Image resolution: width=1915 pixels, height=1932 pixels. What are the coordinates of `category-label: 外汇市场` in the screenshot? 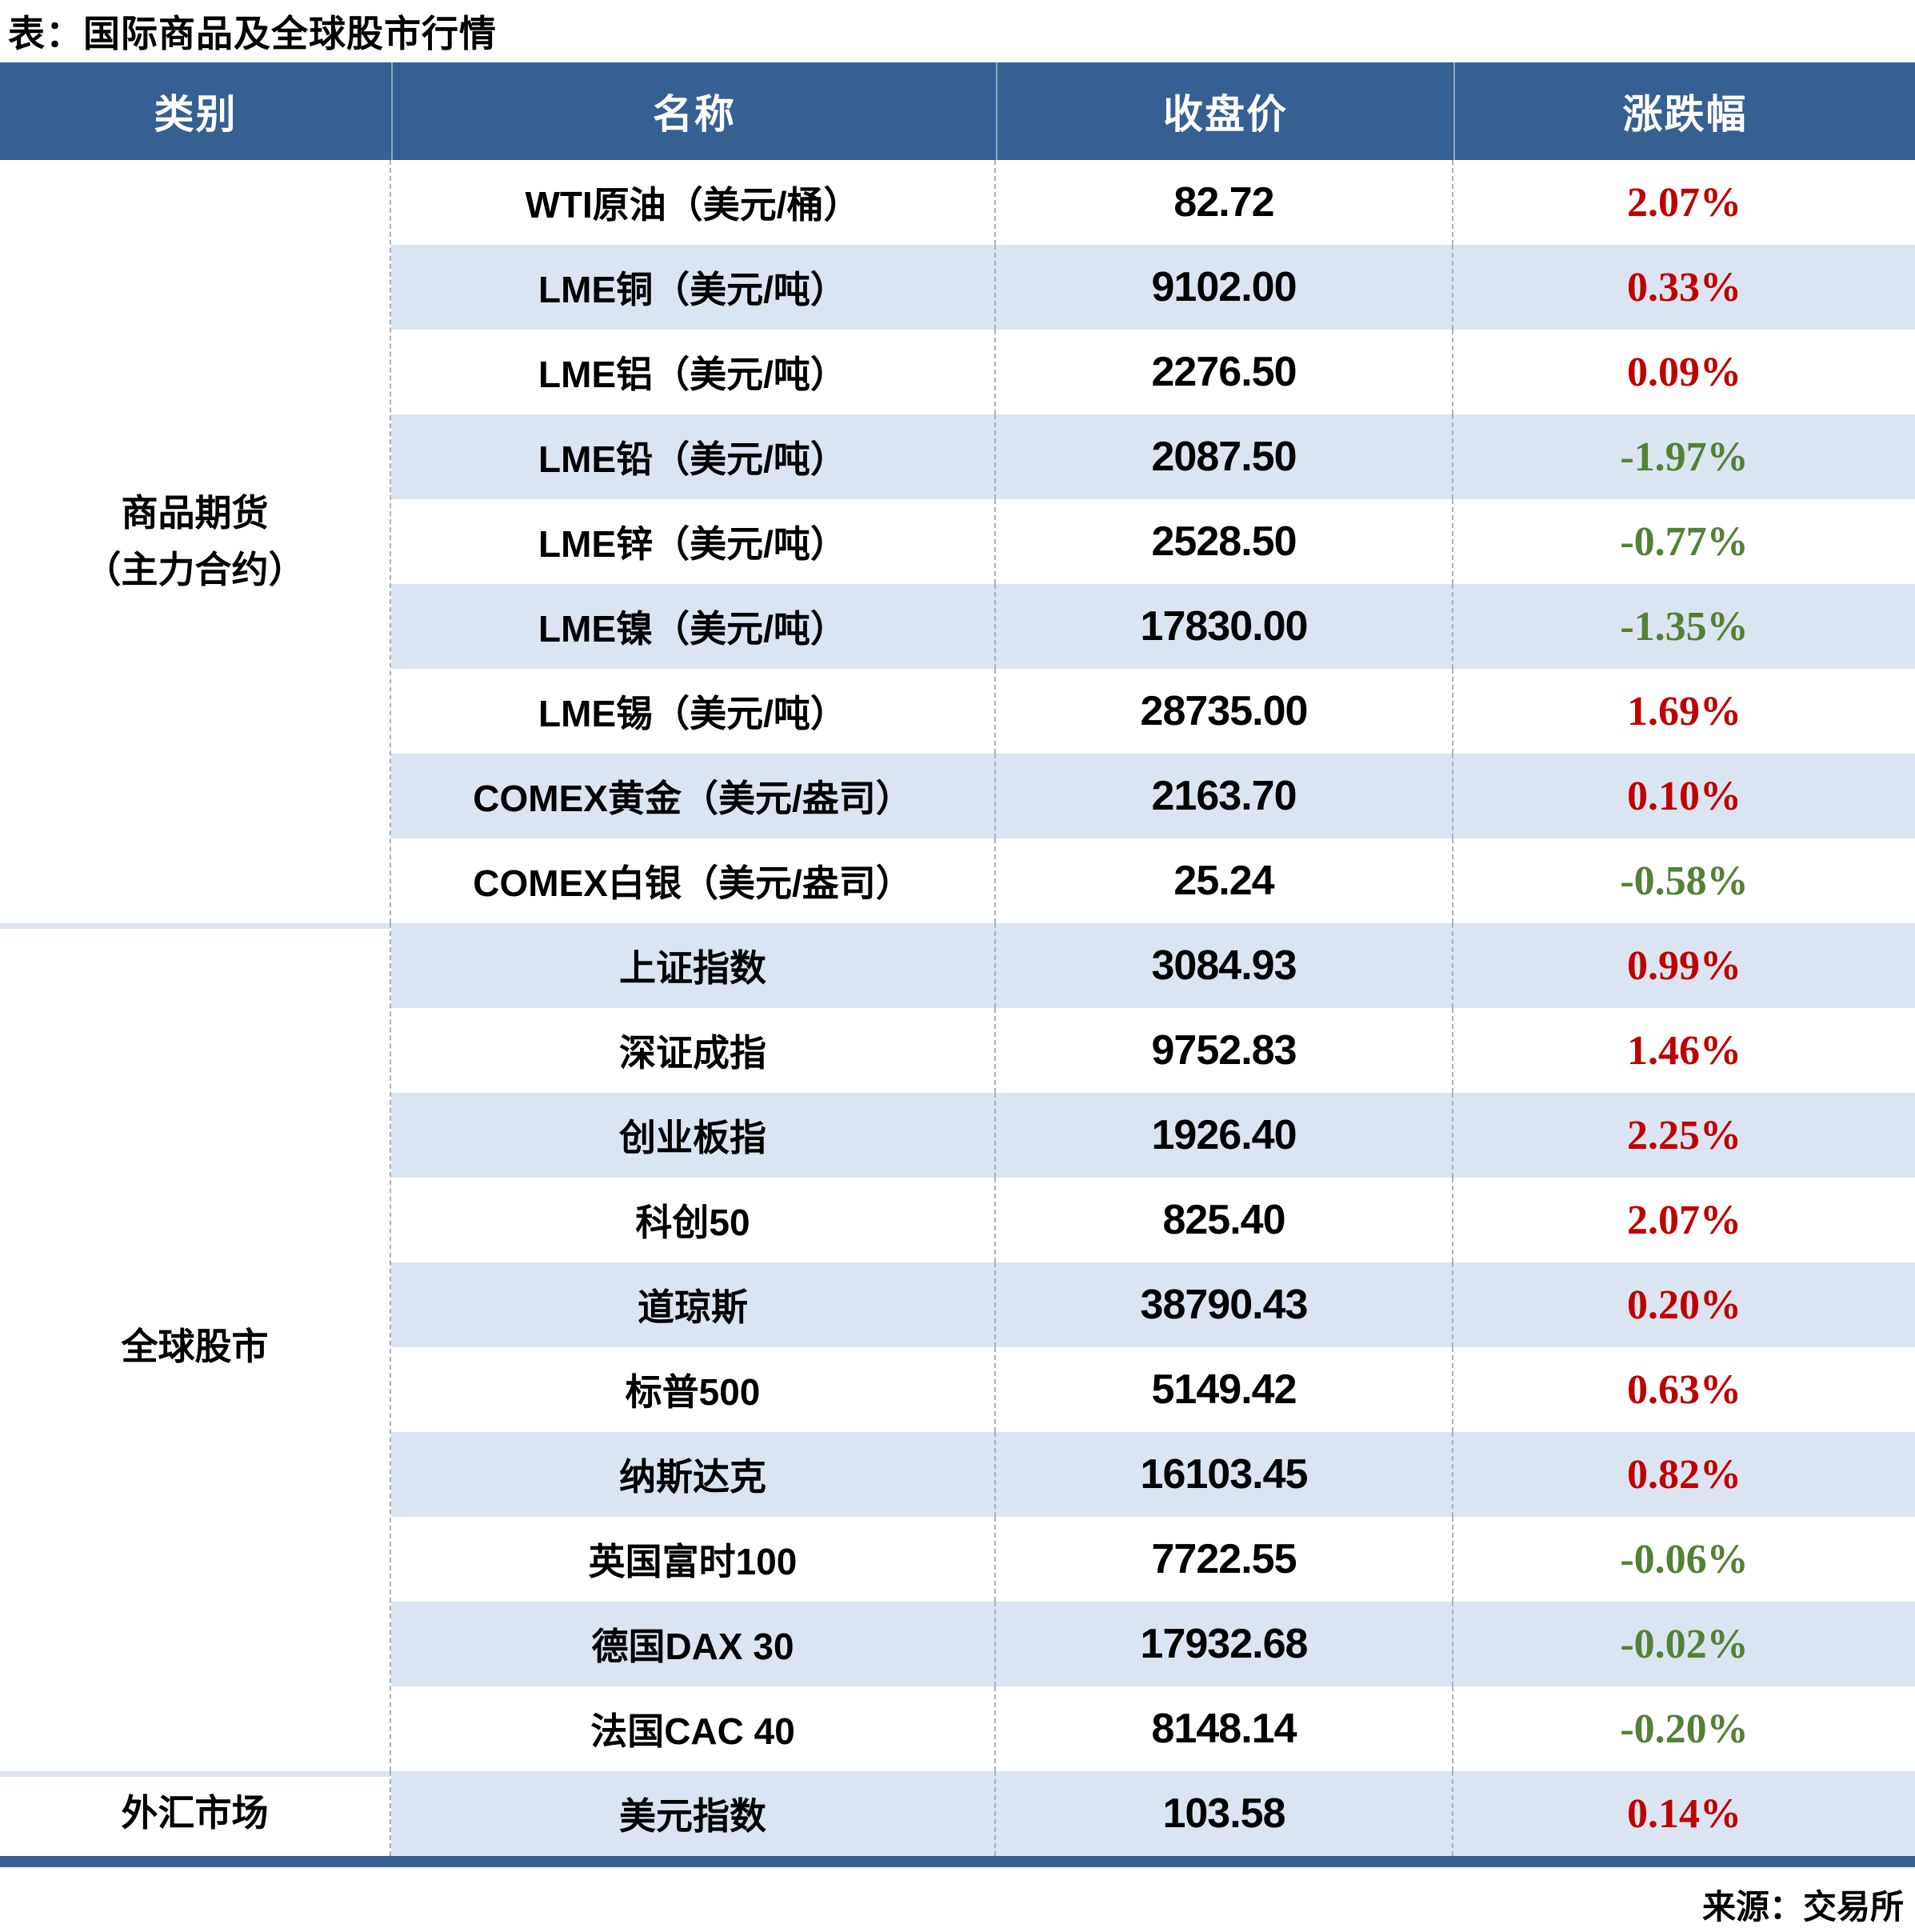 It's located at (195, 1813).